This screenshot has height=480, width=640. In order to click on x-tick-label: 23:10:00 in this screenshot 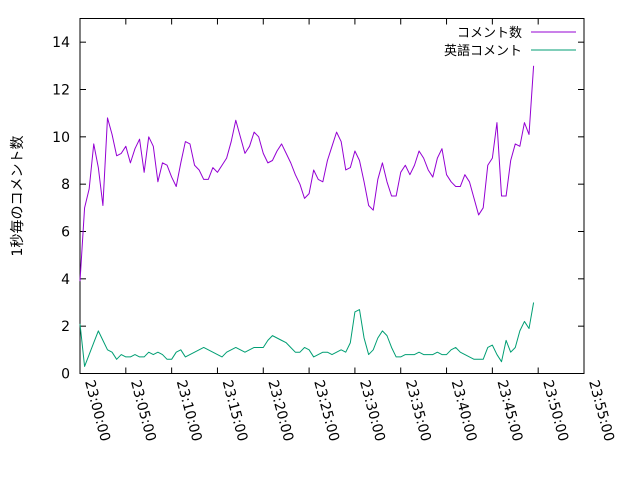, I will do `click(189, 410)`.